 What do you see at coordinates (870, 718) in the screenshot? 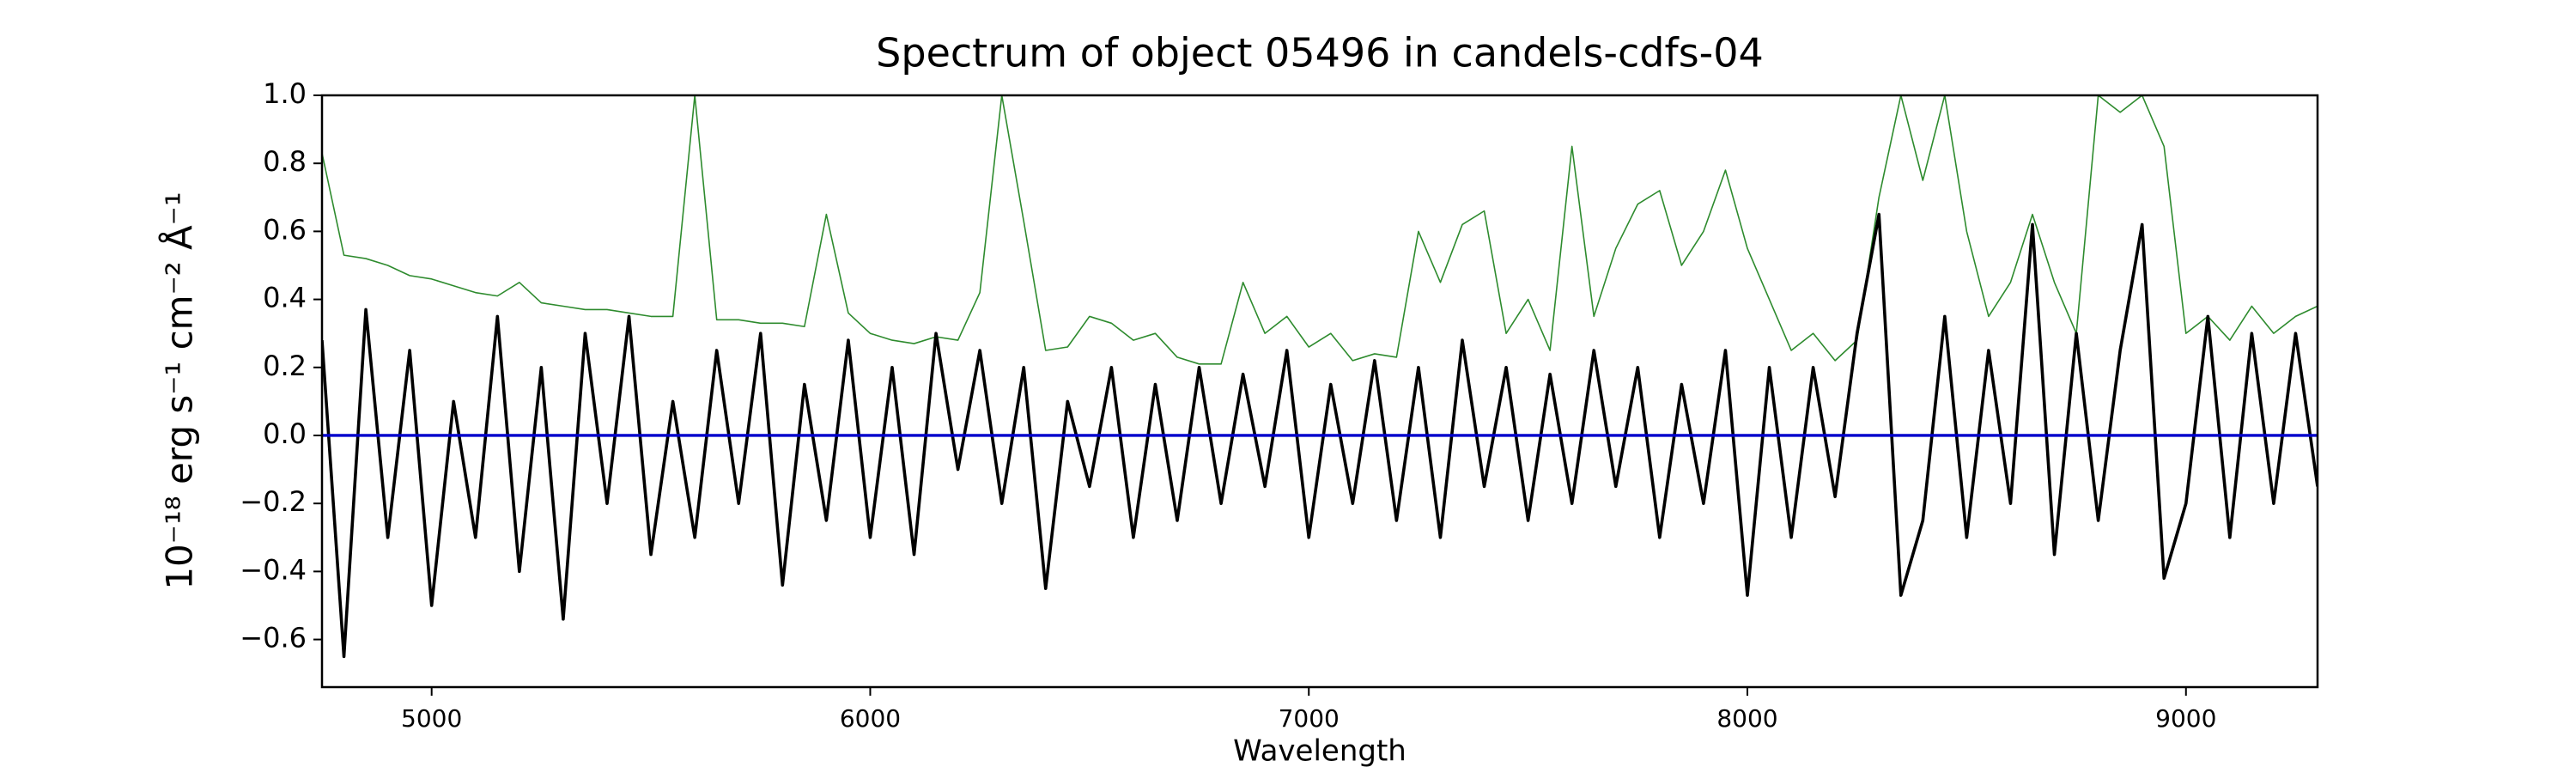
I see `x-tick-label: 6000` at bounding box center [870, 718].